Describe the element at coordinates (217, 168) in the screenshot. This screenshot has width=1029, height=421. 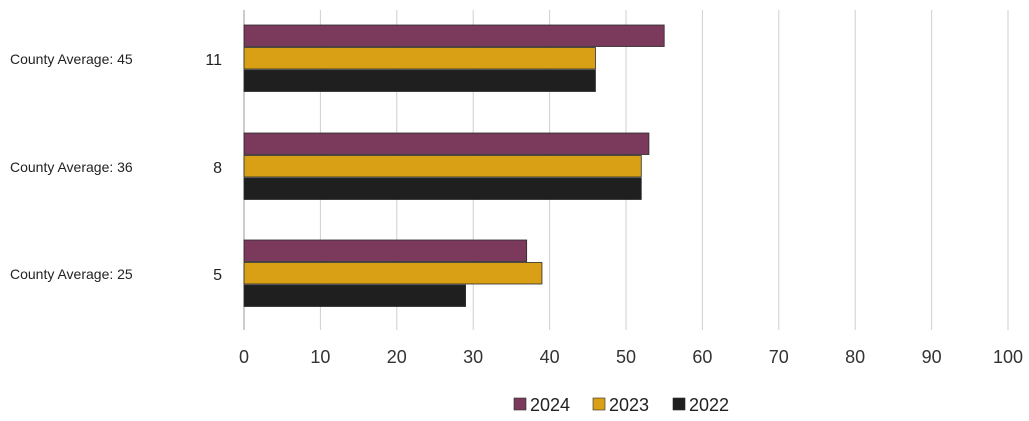
I see `category-label: 8` at that location.